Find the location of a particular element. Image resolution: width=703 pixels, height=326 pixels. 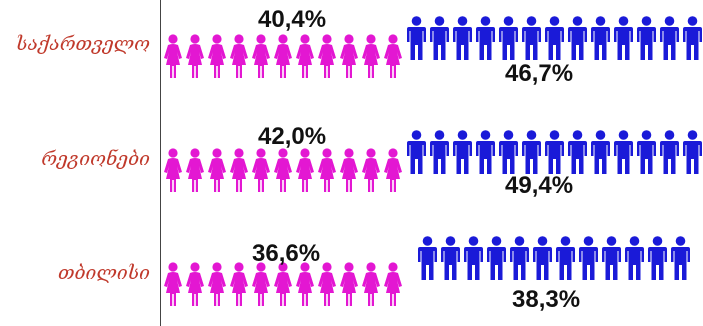

row-label-georgia: საქართველო is located at coordinates (82, 44).